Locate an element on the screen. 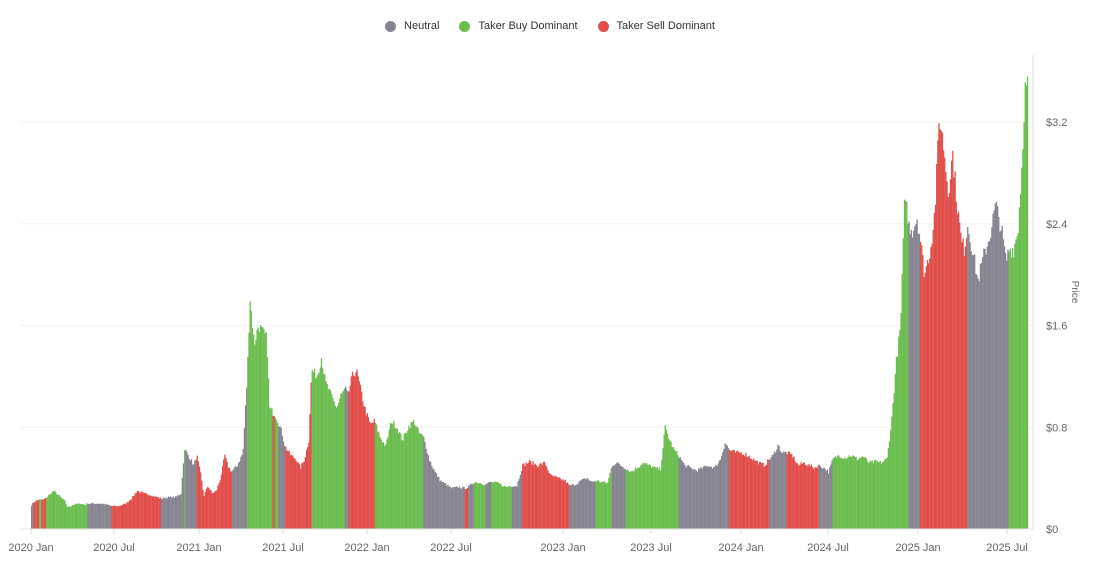 The width and height of the screenshot is (1100, 572). x-tick-label: 2020 Jan is located at coordinates (30, 548).